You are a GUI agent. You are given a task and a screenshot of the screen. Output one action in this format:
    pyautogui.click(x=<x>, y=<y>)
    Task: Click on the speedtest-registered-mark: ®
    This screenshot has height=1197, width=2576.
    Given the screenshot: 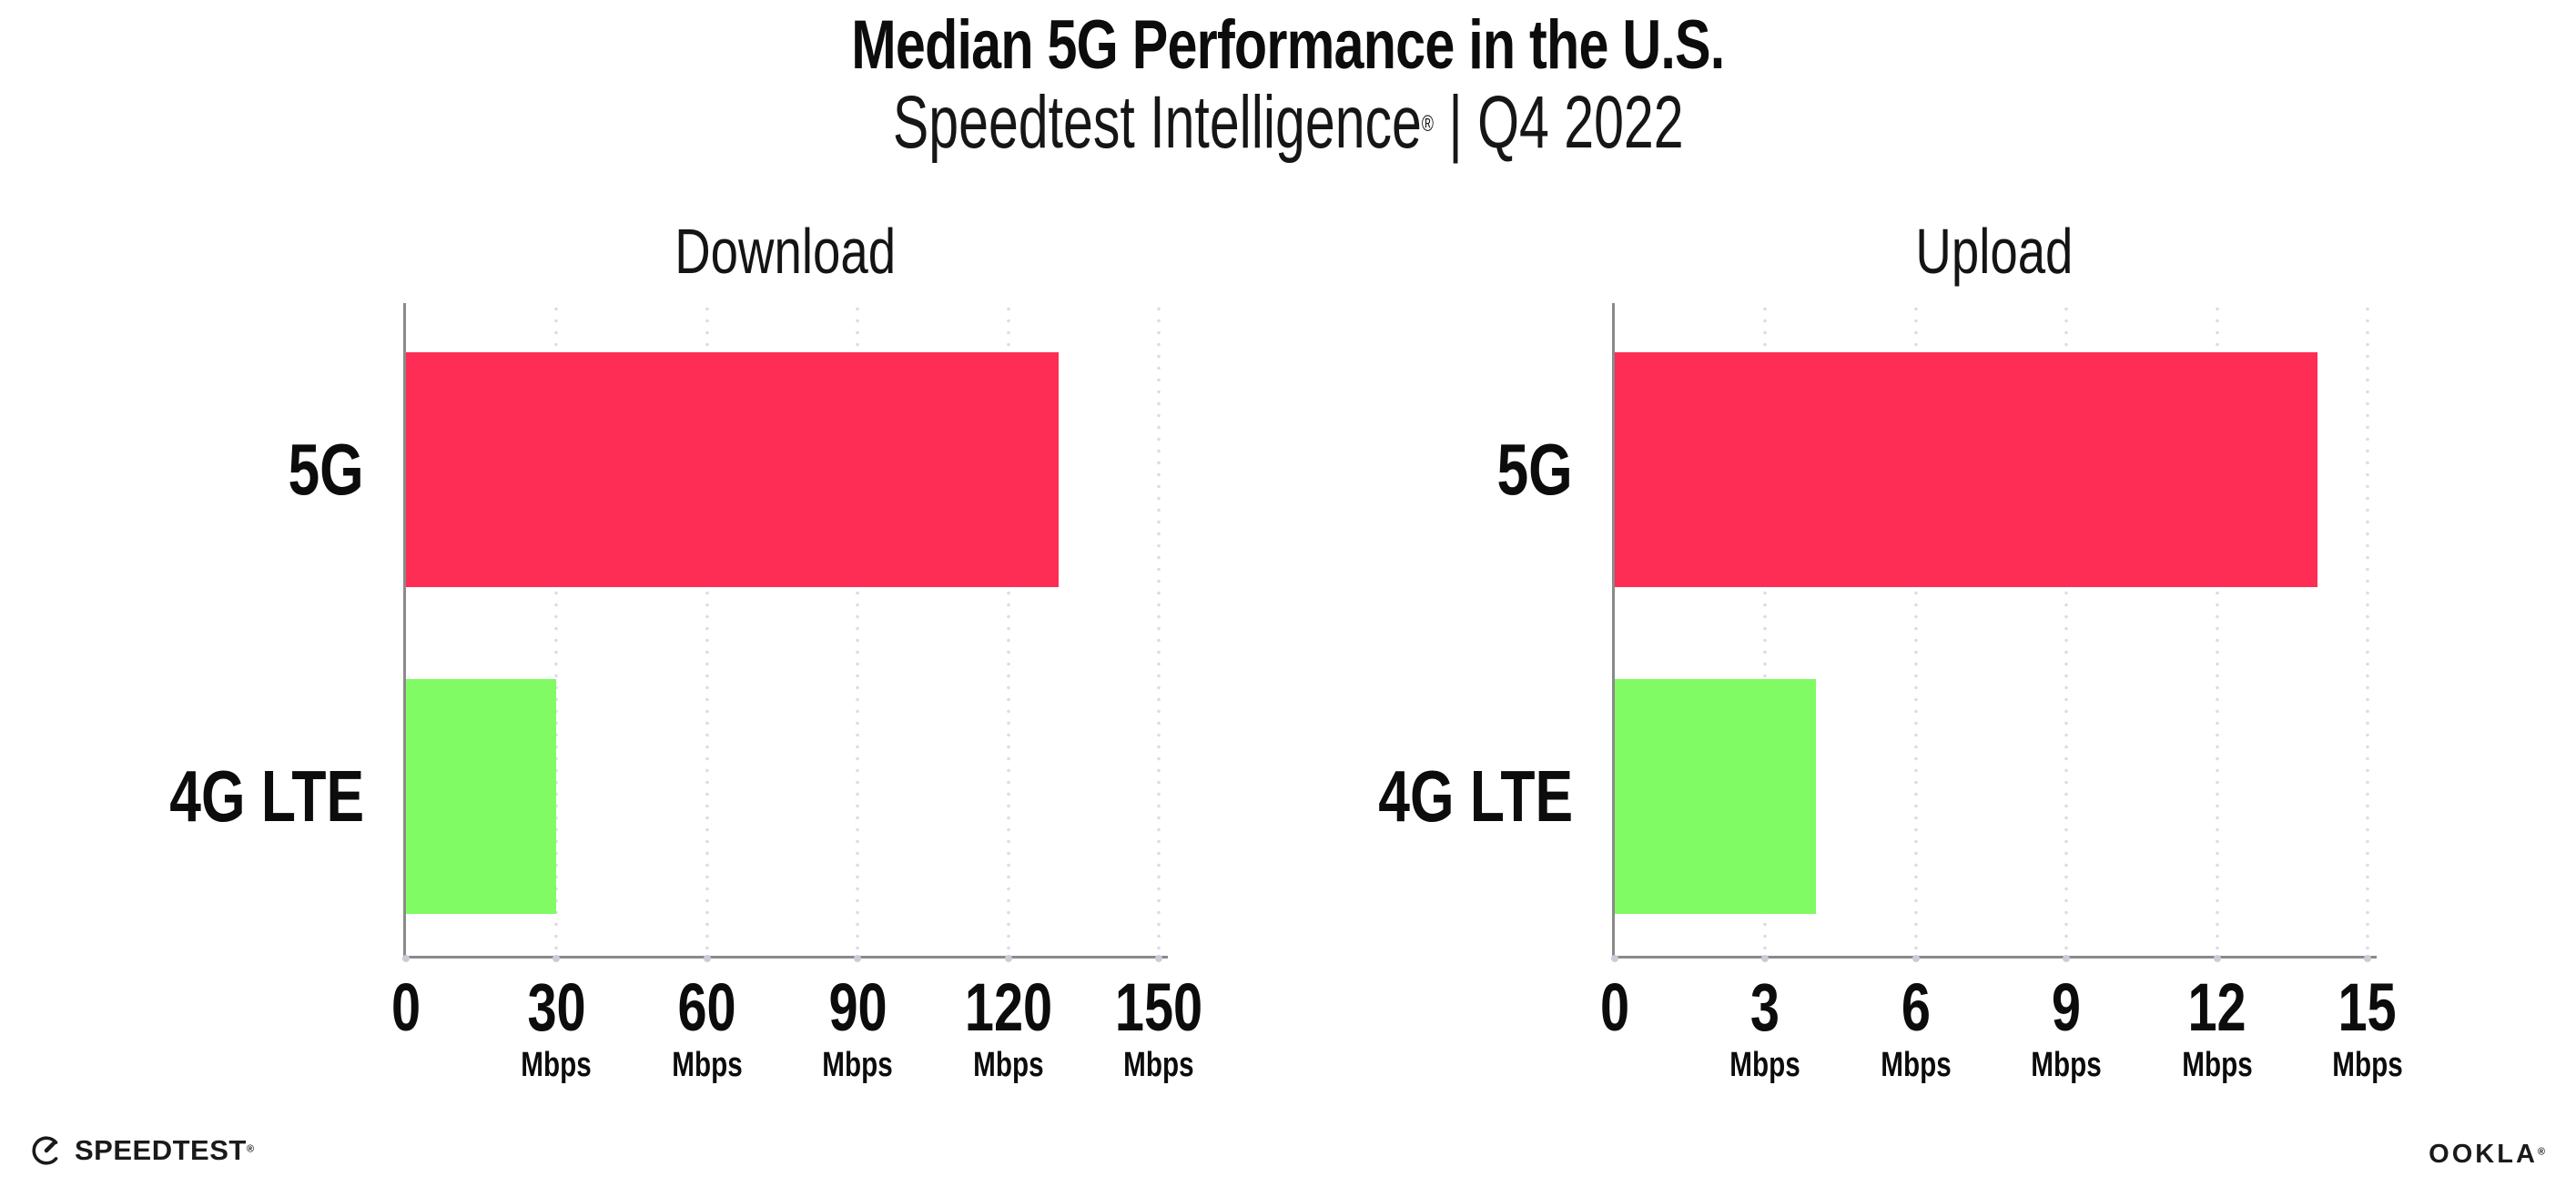 What is the action you would take?
    pyautogui.click(x=250, y=1149)
    